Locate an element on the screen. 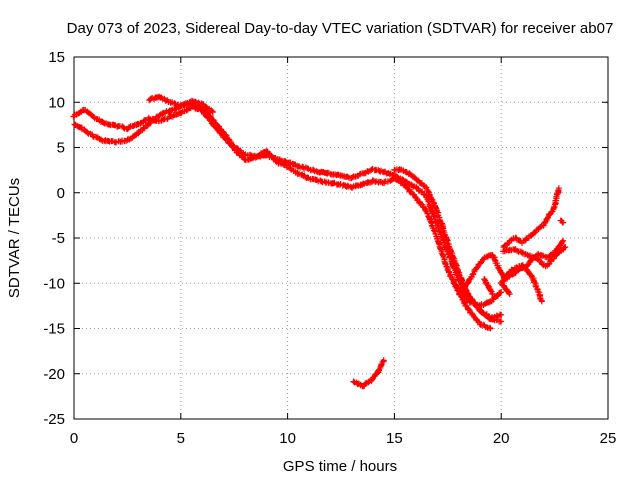  series-track-f is located at coordinates (480, 296).